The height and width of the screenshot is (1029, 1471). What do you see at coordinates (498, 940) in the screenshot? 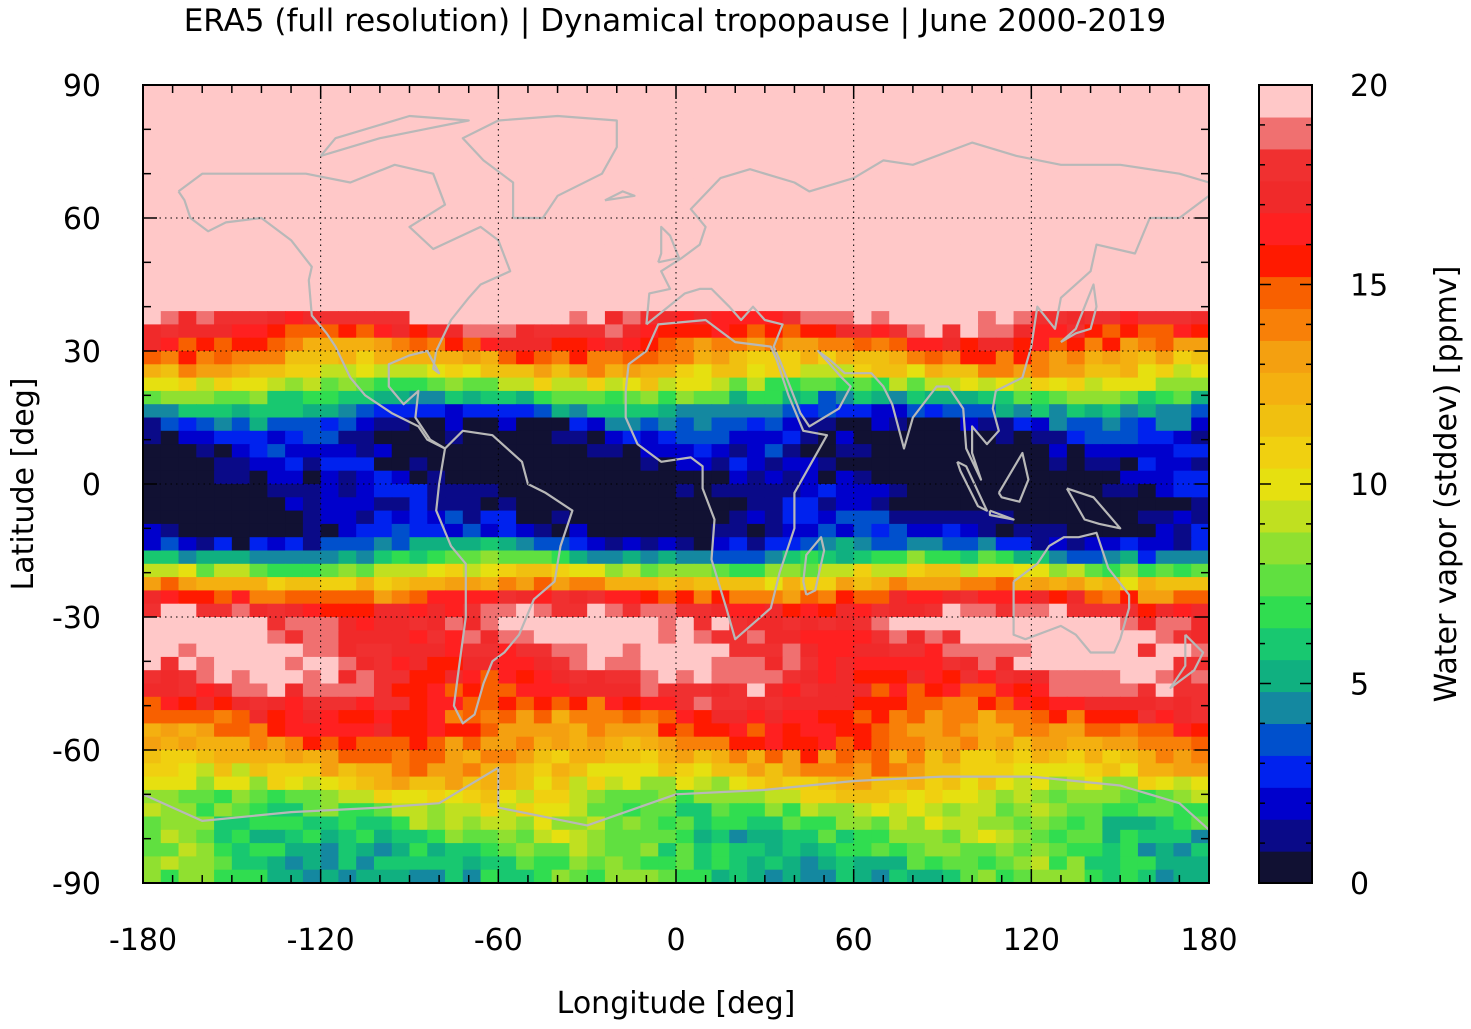
I see `x-tick-label: -60` at bounding box center [498, 940].